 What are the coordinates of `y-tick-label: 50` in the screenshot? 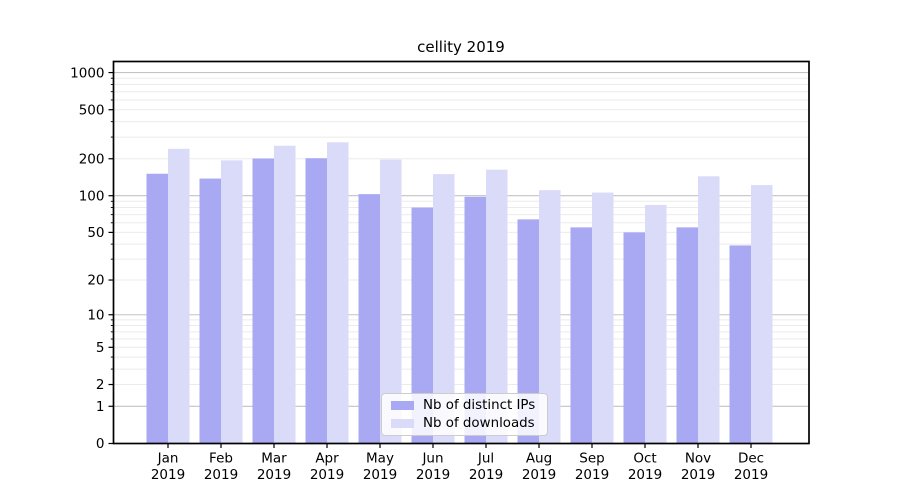 It's located at (95, 233).